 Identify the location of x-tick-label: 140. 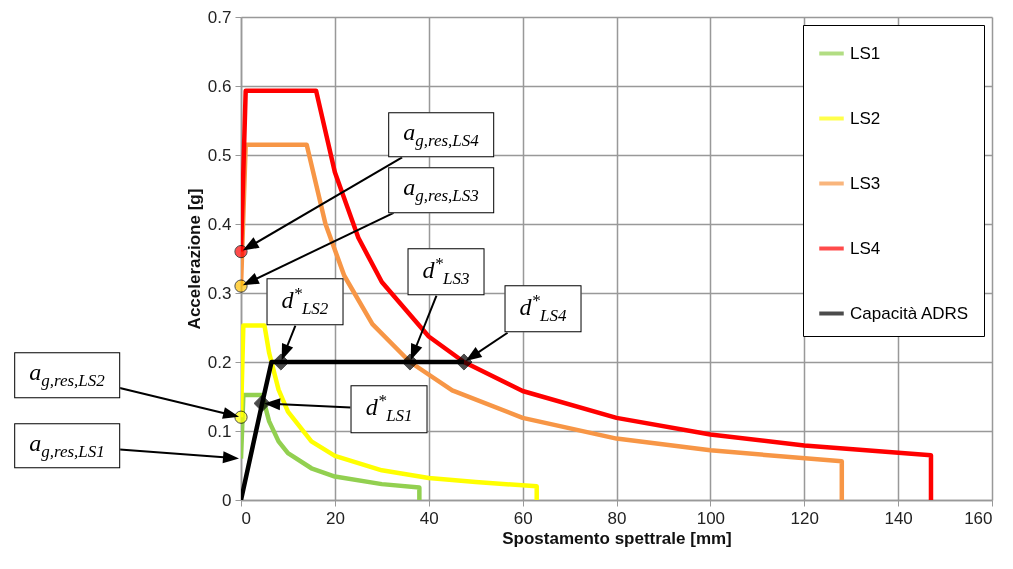
(898, 518).